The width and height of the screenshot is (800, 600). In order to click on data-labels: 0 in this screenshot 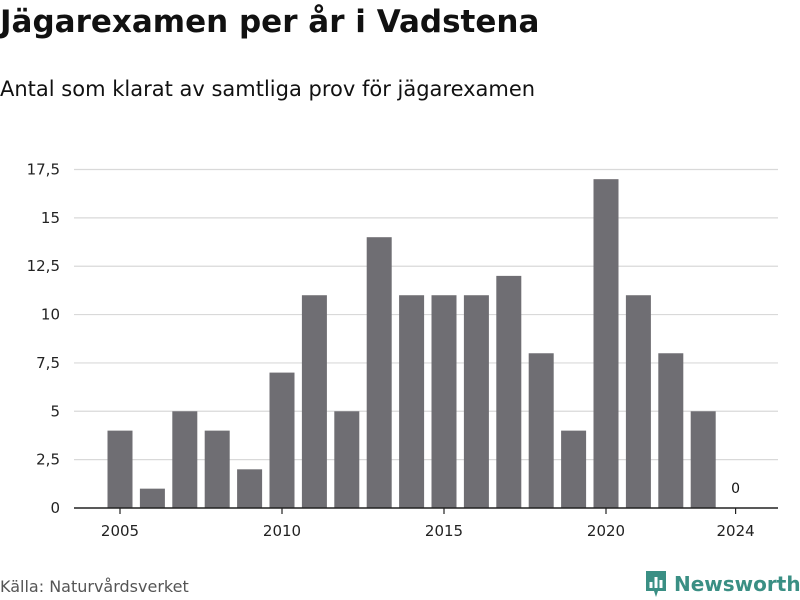, I will do `click(735, 489)`.